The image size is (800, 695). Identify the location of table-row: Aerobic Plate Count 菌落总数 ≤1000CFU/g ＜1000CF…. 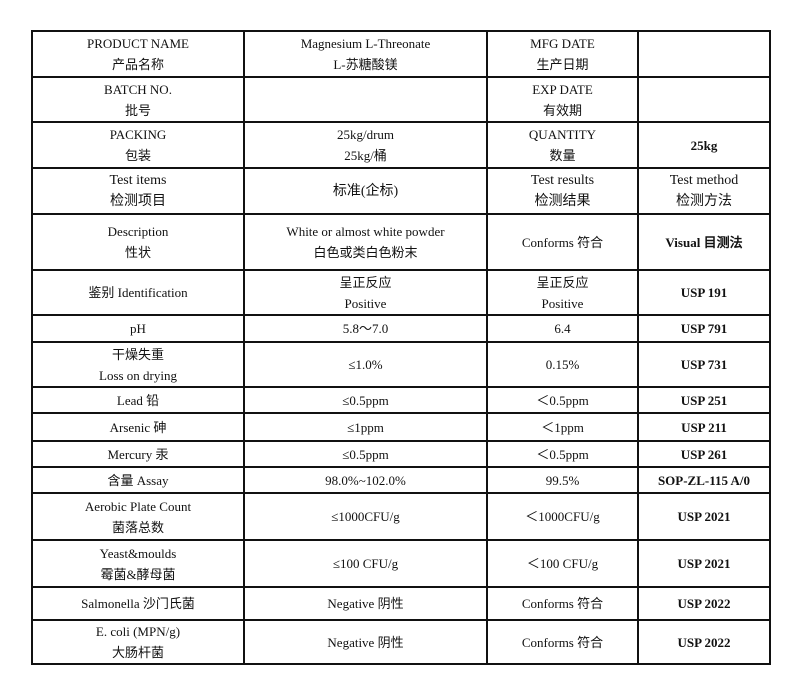
(401, 516).